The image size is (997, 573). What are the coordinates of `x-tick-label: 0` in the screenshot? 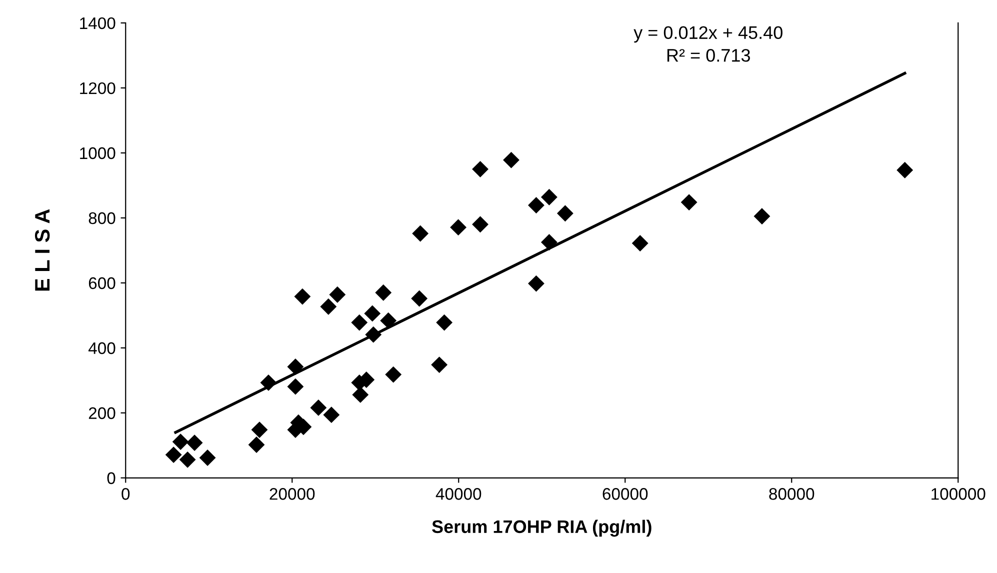 It's located at (126, 494).